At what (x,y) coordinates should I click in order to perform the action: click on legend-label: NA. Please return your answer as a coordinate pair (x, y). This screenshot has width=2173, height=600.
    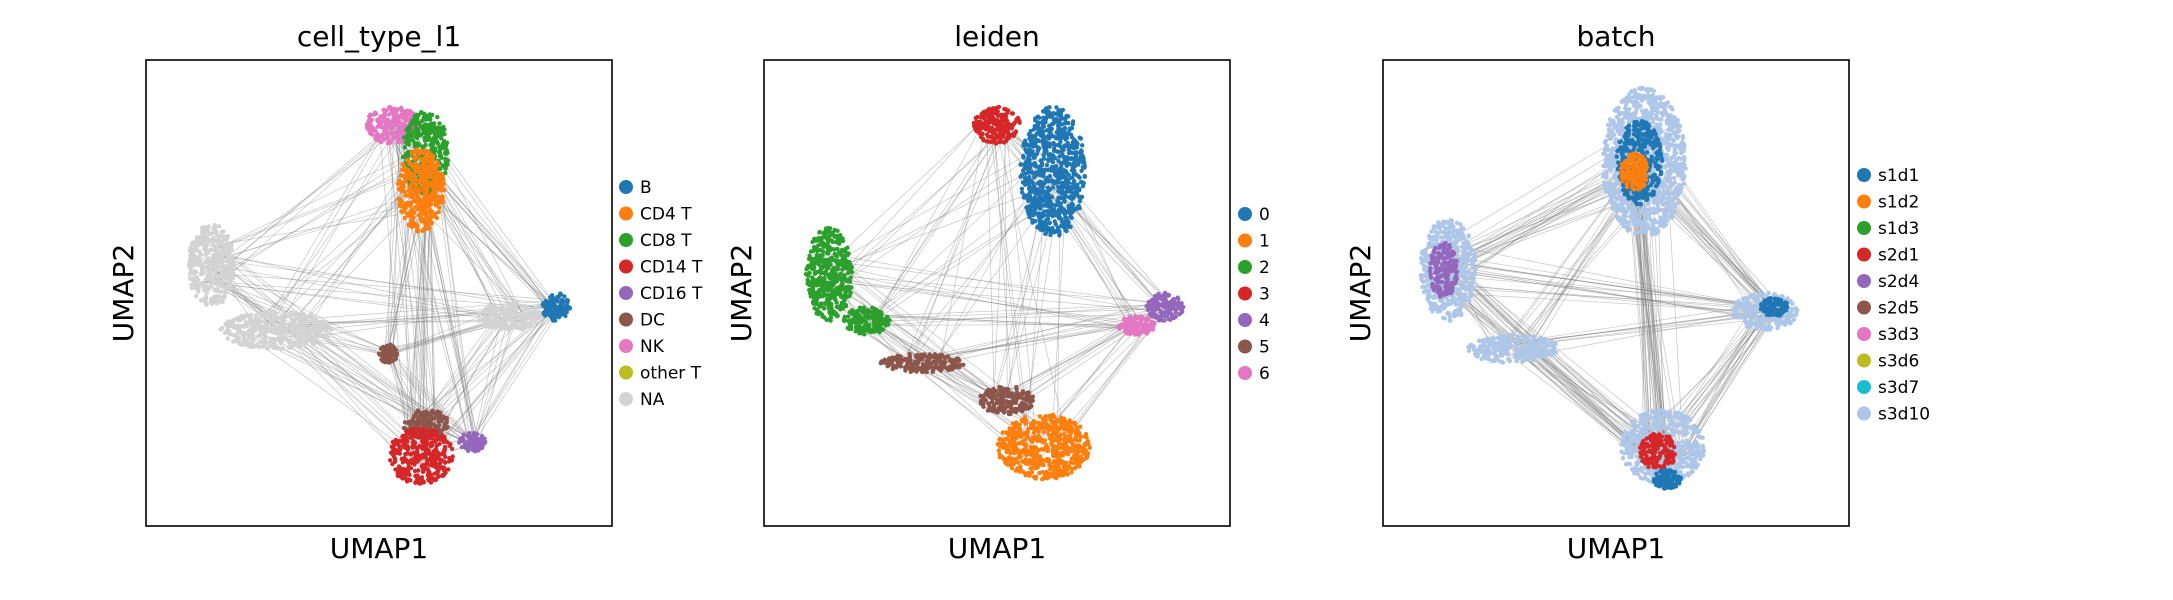
    Looking at the image, I should click on (652, 400).